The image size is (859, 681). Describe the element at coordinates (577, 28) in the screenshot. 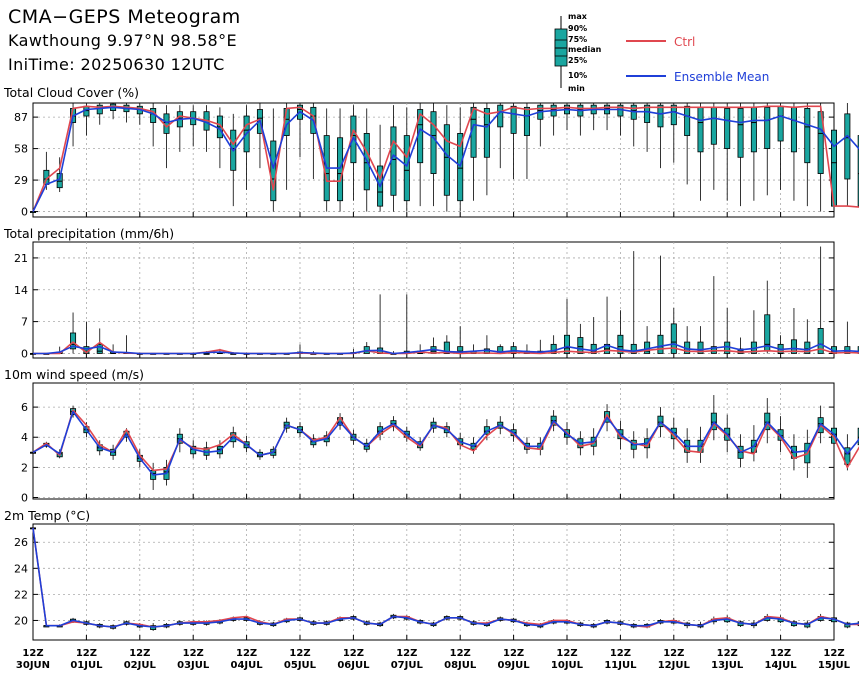

I see `legend-box-label: 90%` at that location.